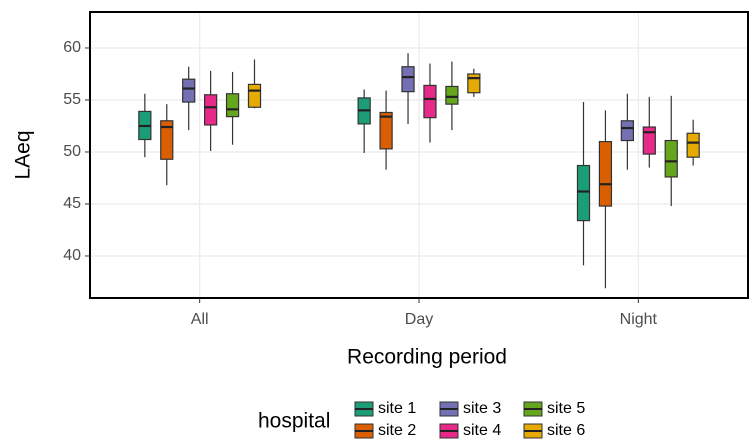 Image resolution: width=751 pixels, height=443 pixels. What do you see at coordinates (294, 421) in the screenshot?
I see `legend-title: hospital` at bounding box center [294, 421].